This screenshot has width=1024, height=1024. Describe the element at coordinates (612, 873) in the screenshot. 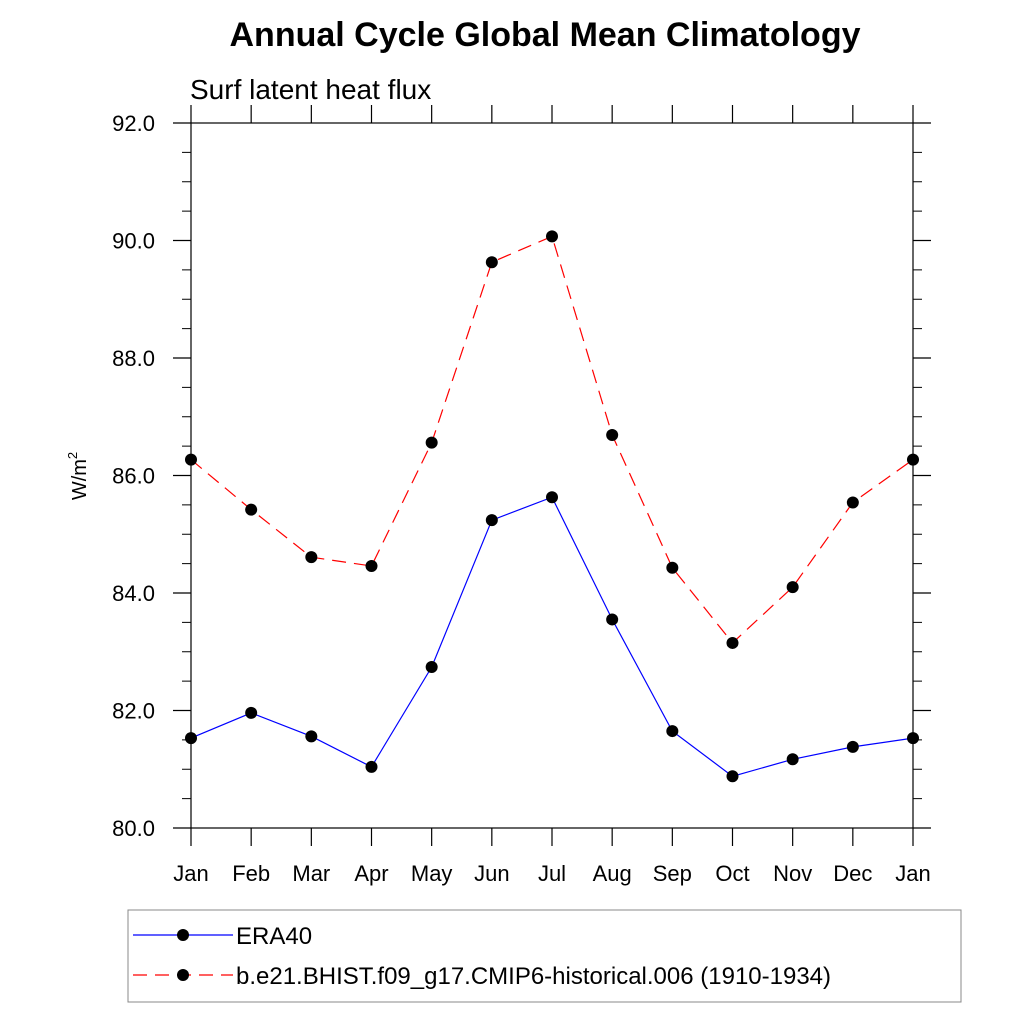

I see `x-tick-label: Aug` at that location.